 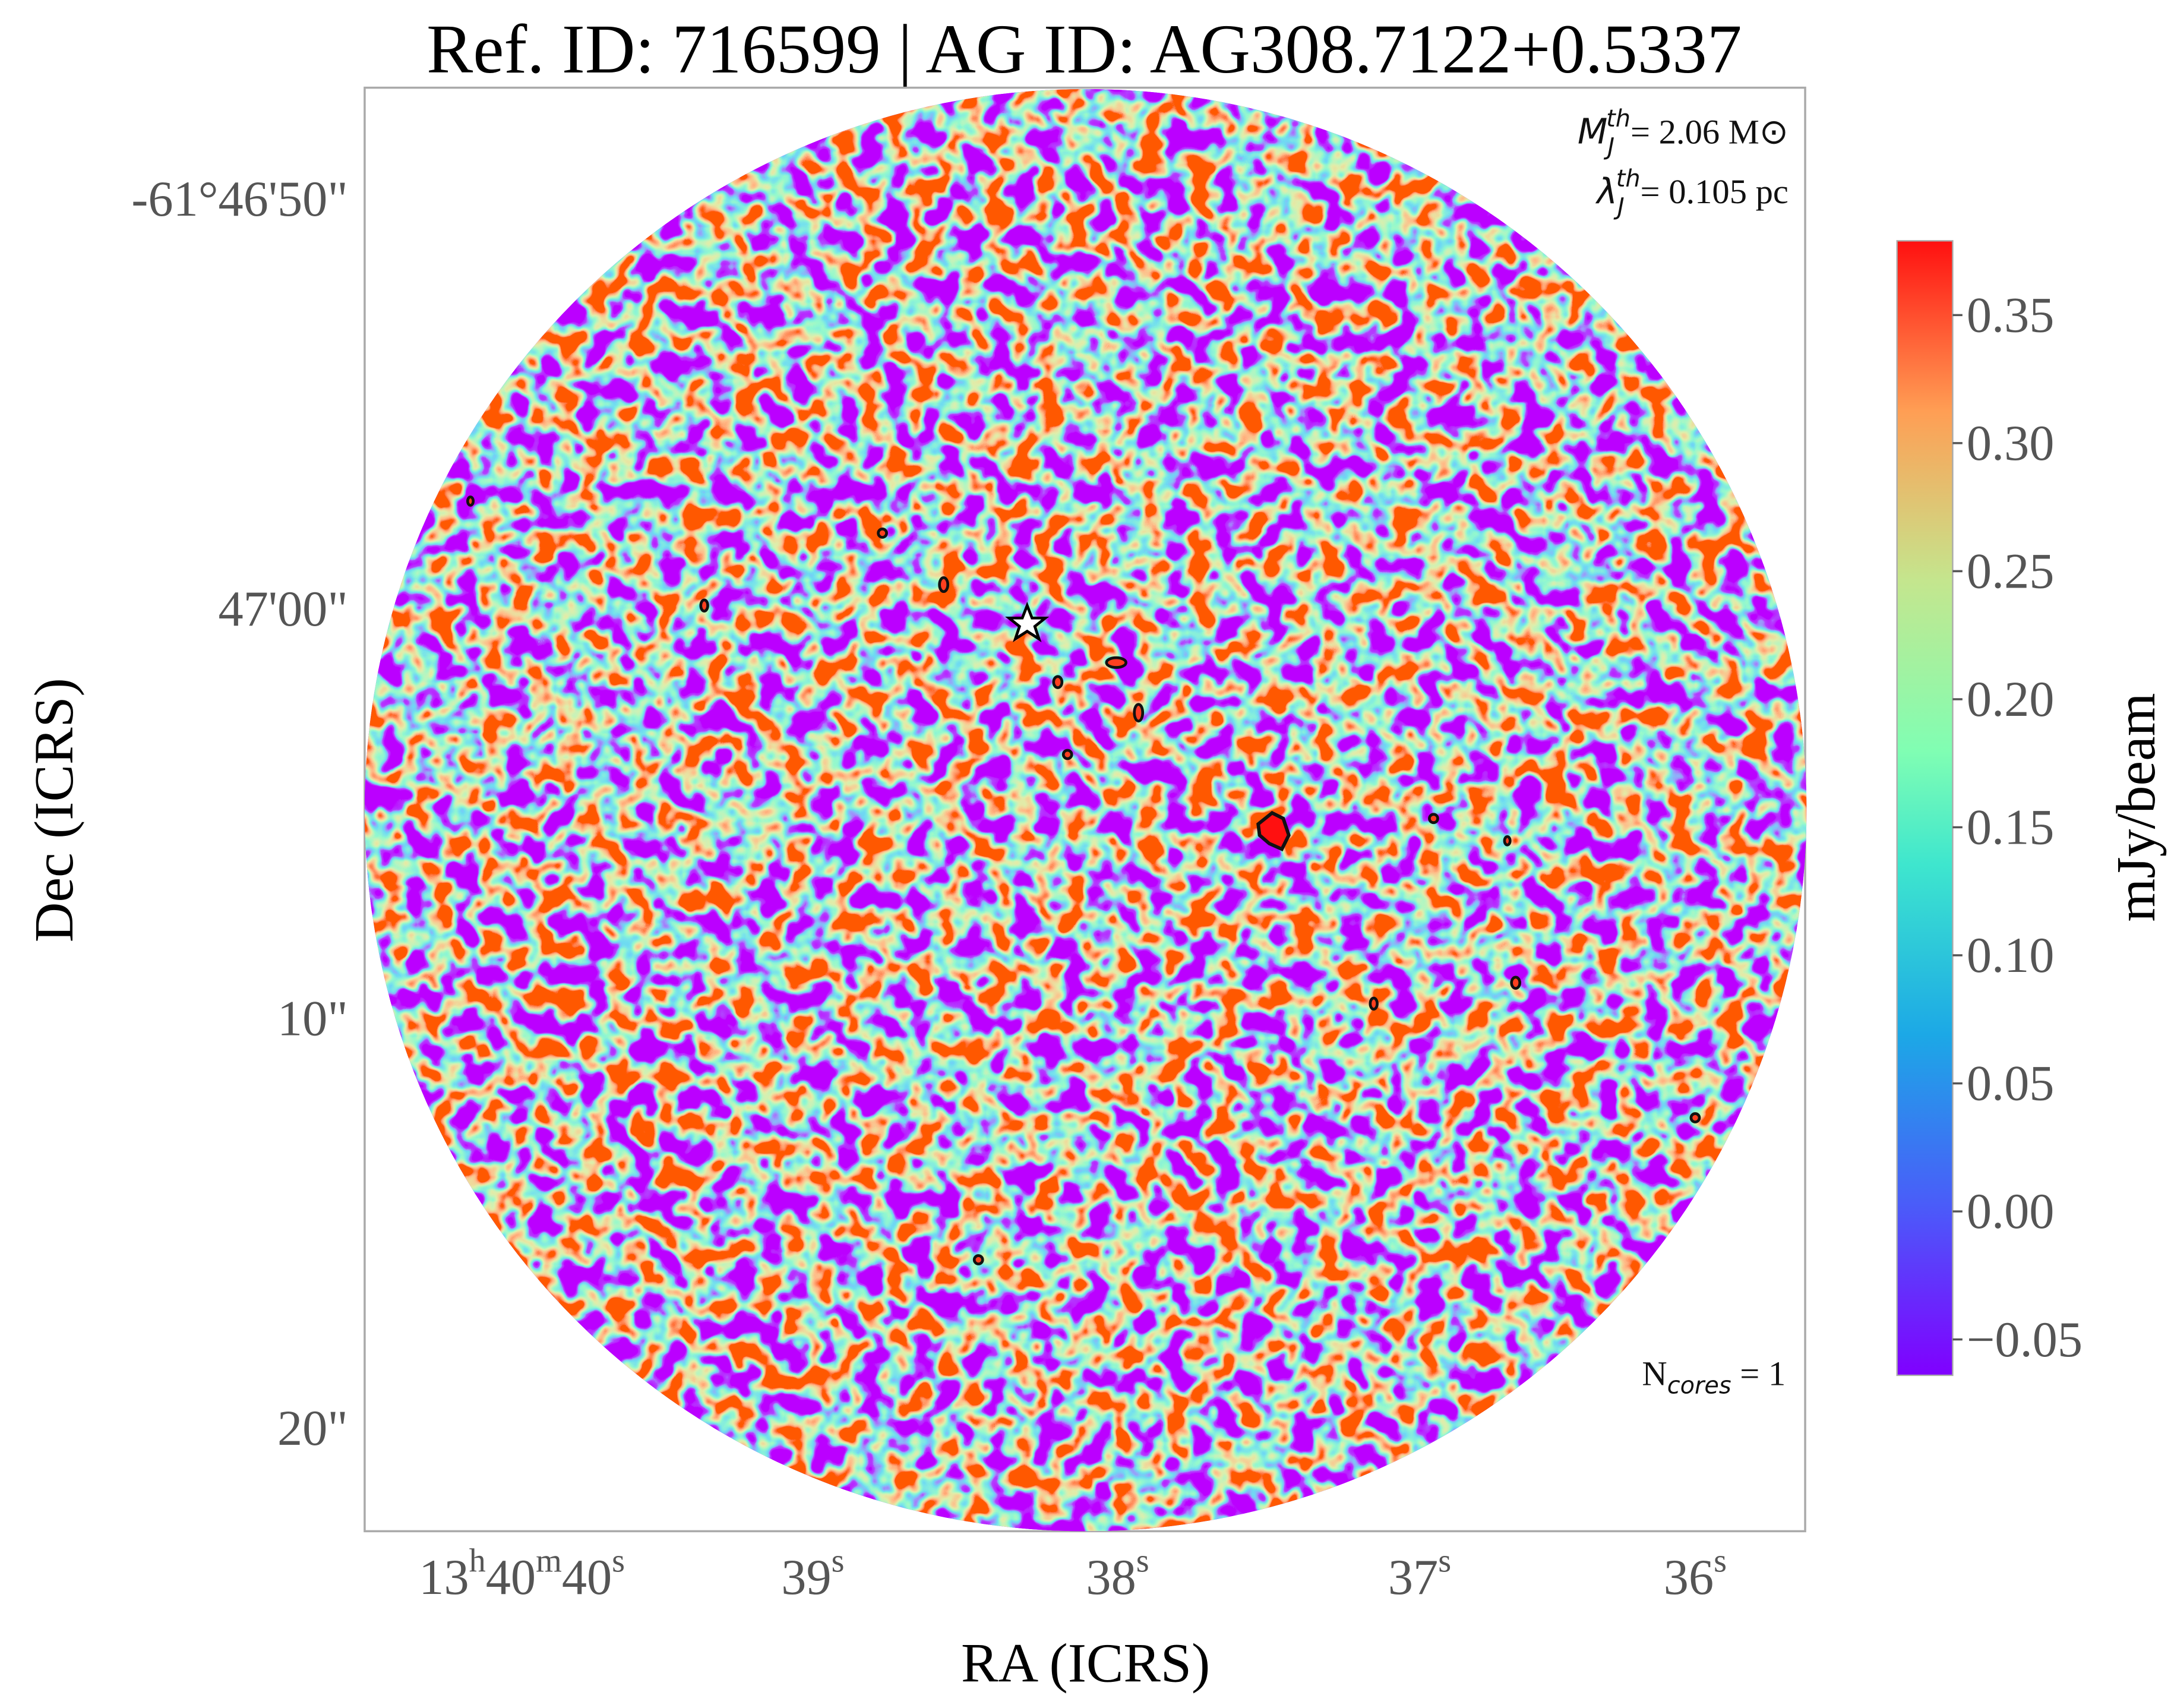 I want to click on tick-part: 13, so click(x=444, y=1577).